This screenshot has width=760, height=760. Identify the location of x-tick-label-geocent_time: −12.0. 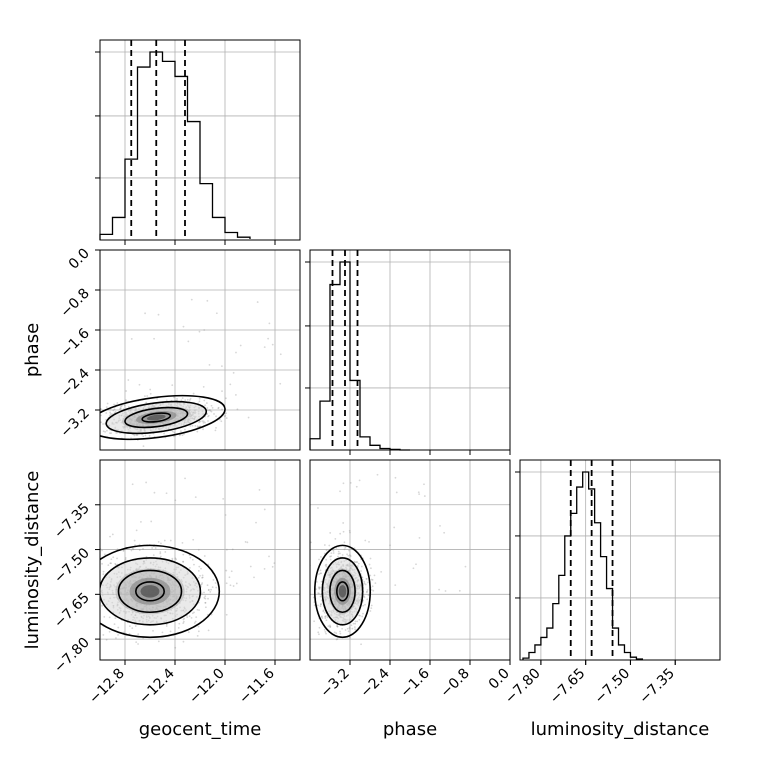
(207, 687).